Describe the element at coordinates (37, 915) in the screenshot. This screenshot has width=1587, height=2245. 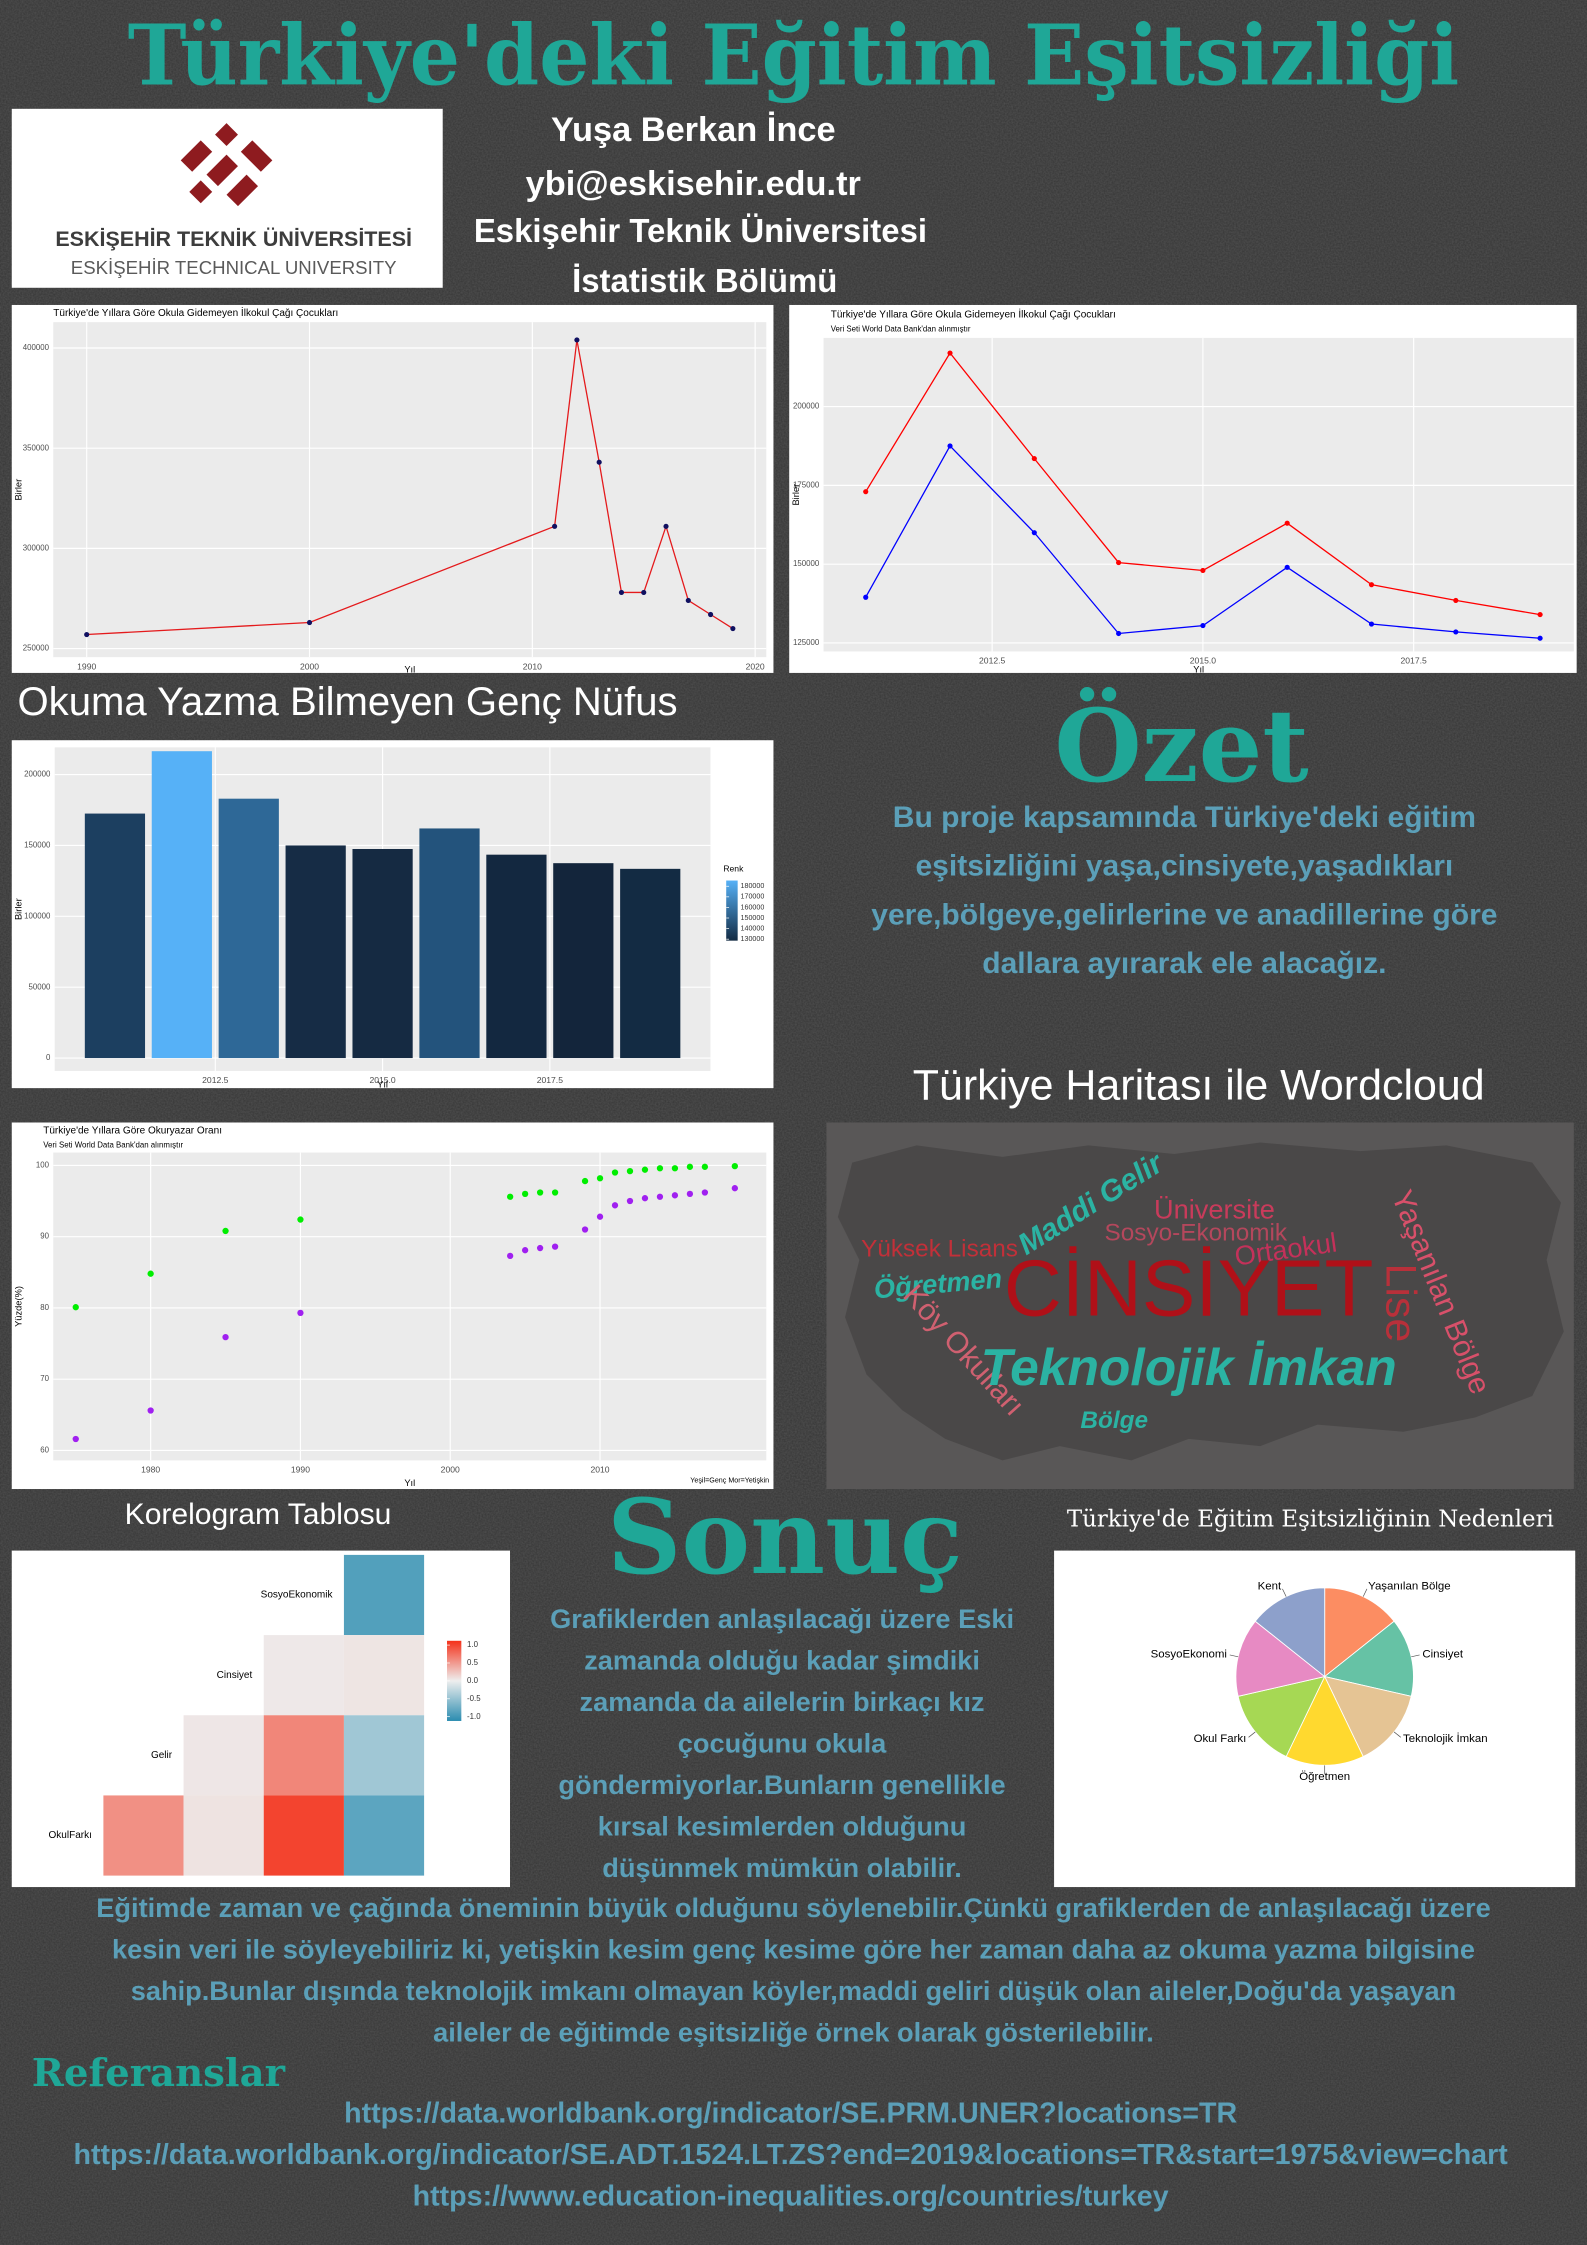
I see `y-tick-label: 100000` at that location.